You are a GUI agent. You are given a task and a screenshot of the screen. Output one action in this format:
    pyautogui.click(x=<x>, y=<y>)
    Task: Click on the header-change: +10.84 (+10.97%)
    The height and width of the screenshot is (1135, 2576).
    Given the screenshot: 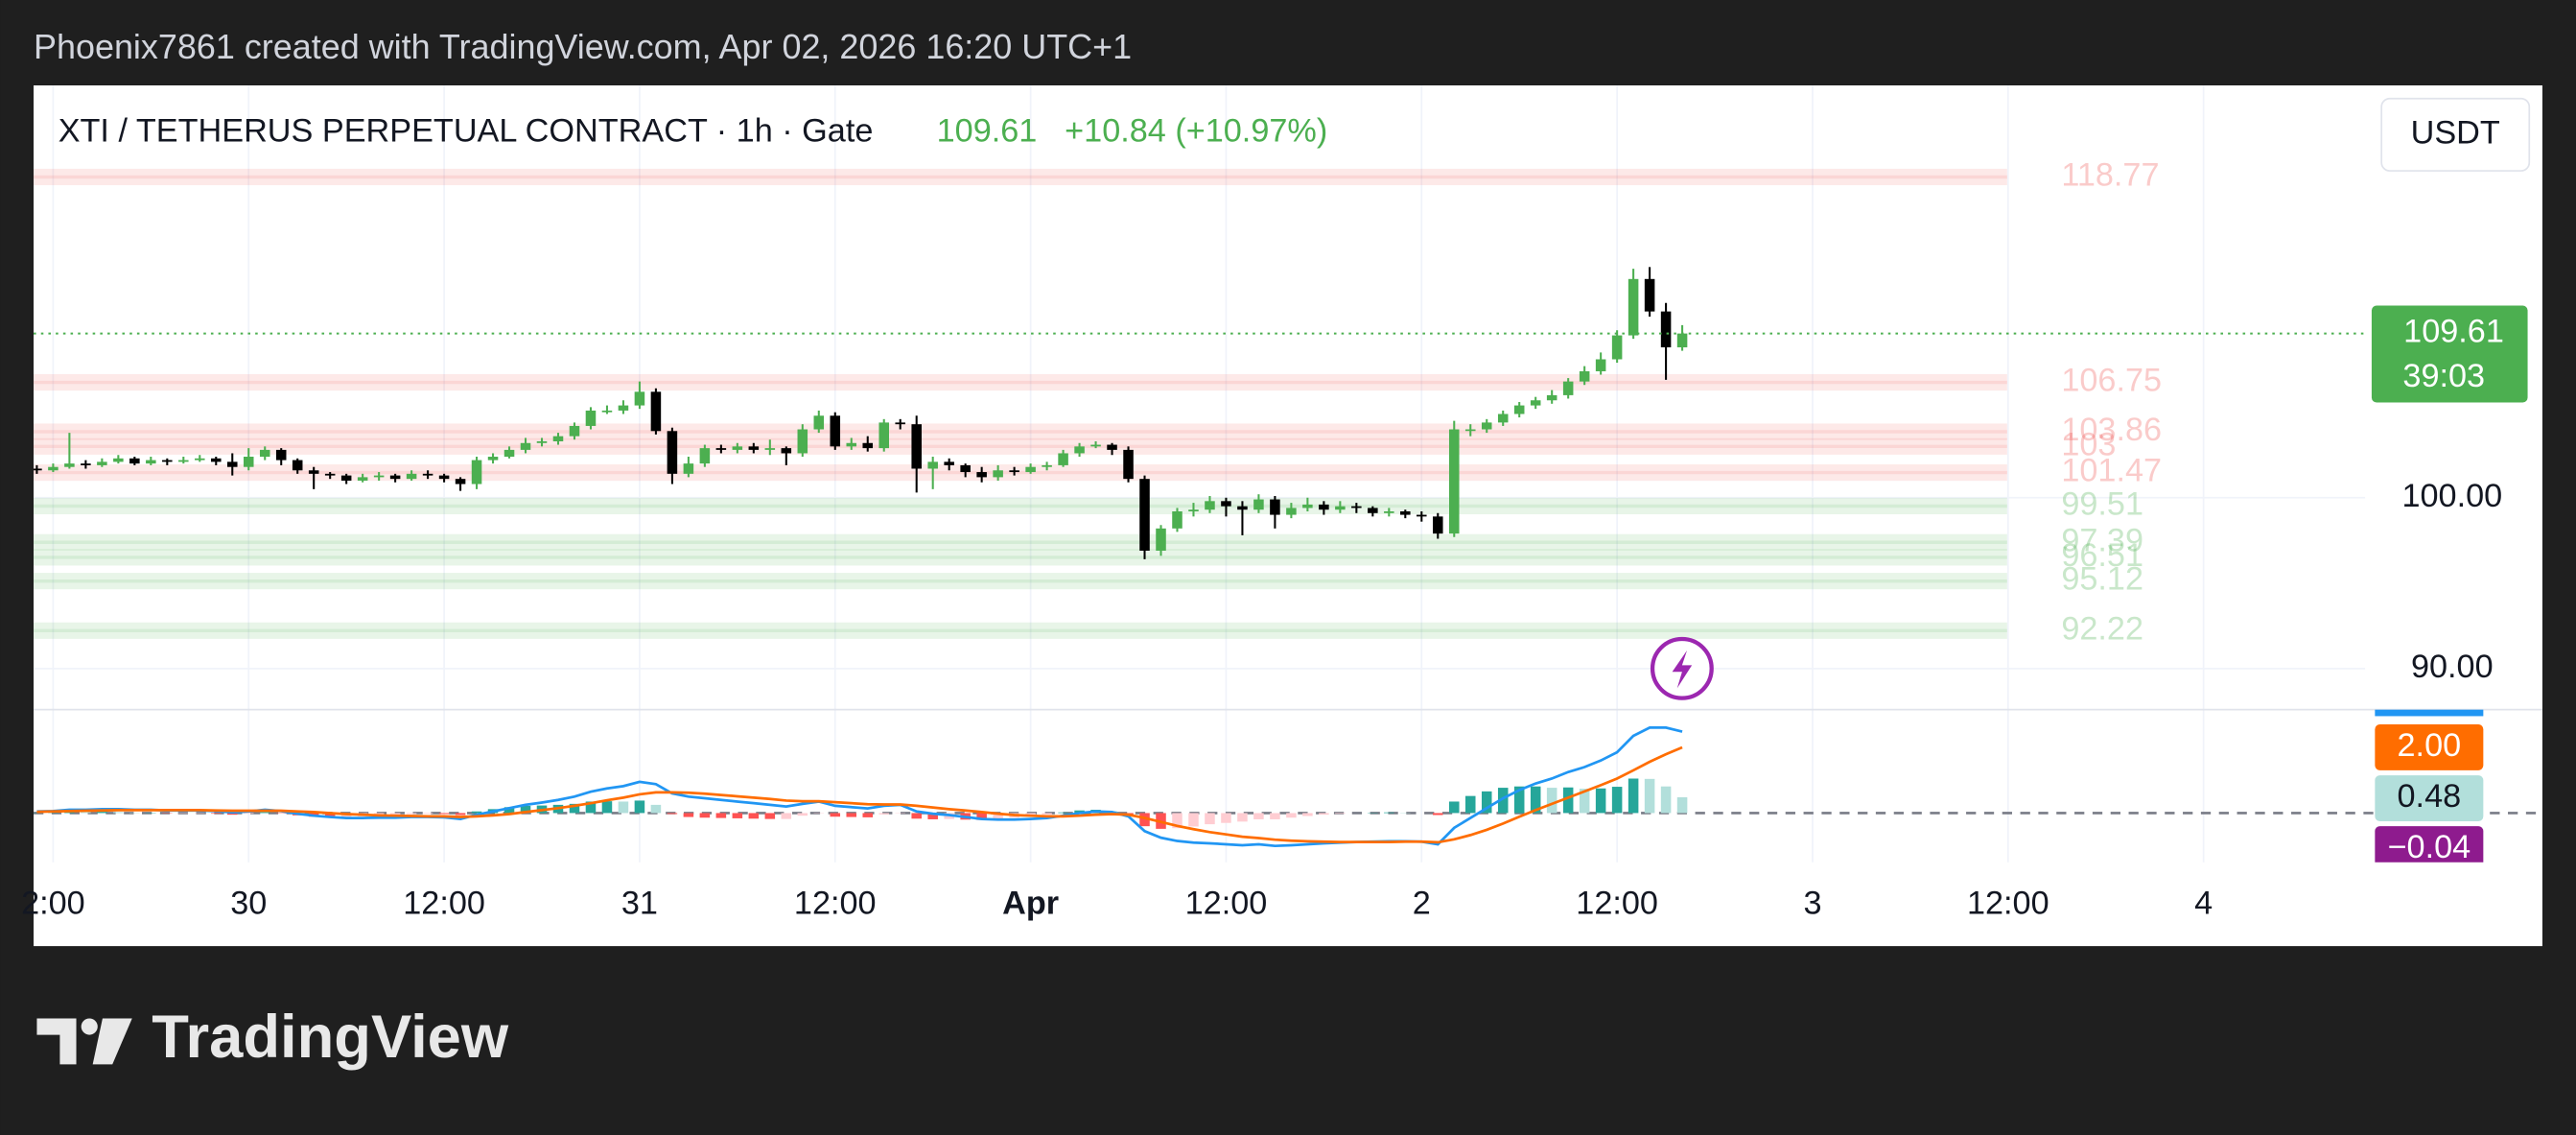 What is the action you would take?
    pyautogui.click(x=1196, y=131)
    